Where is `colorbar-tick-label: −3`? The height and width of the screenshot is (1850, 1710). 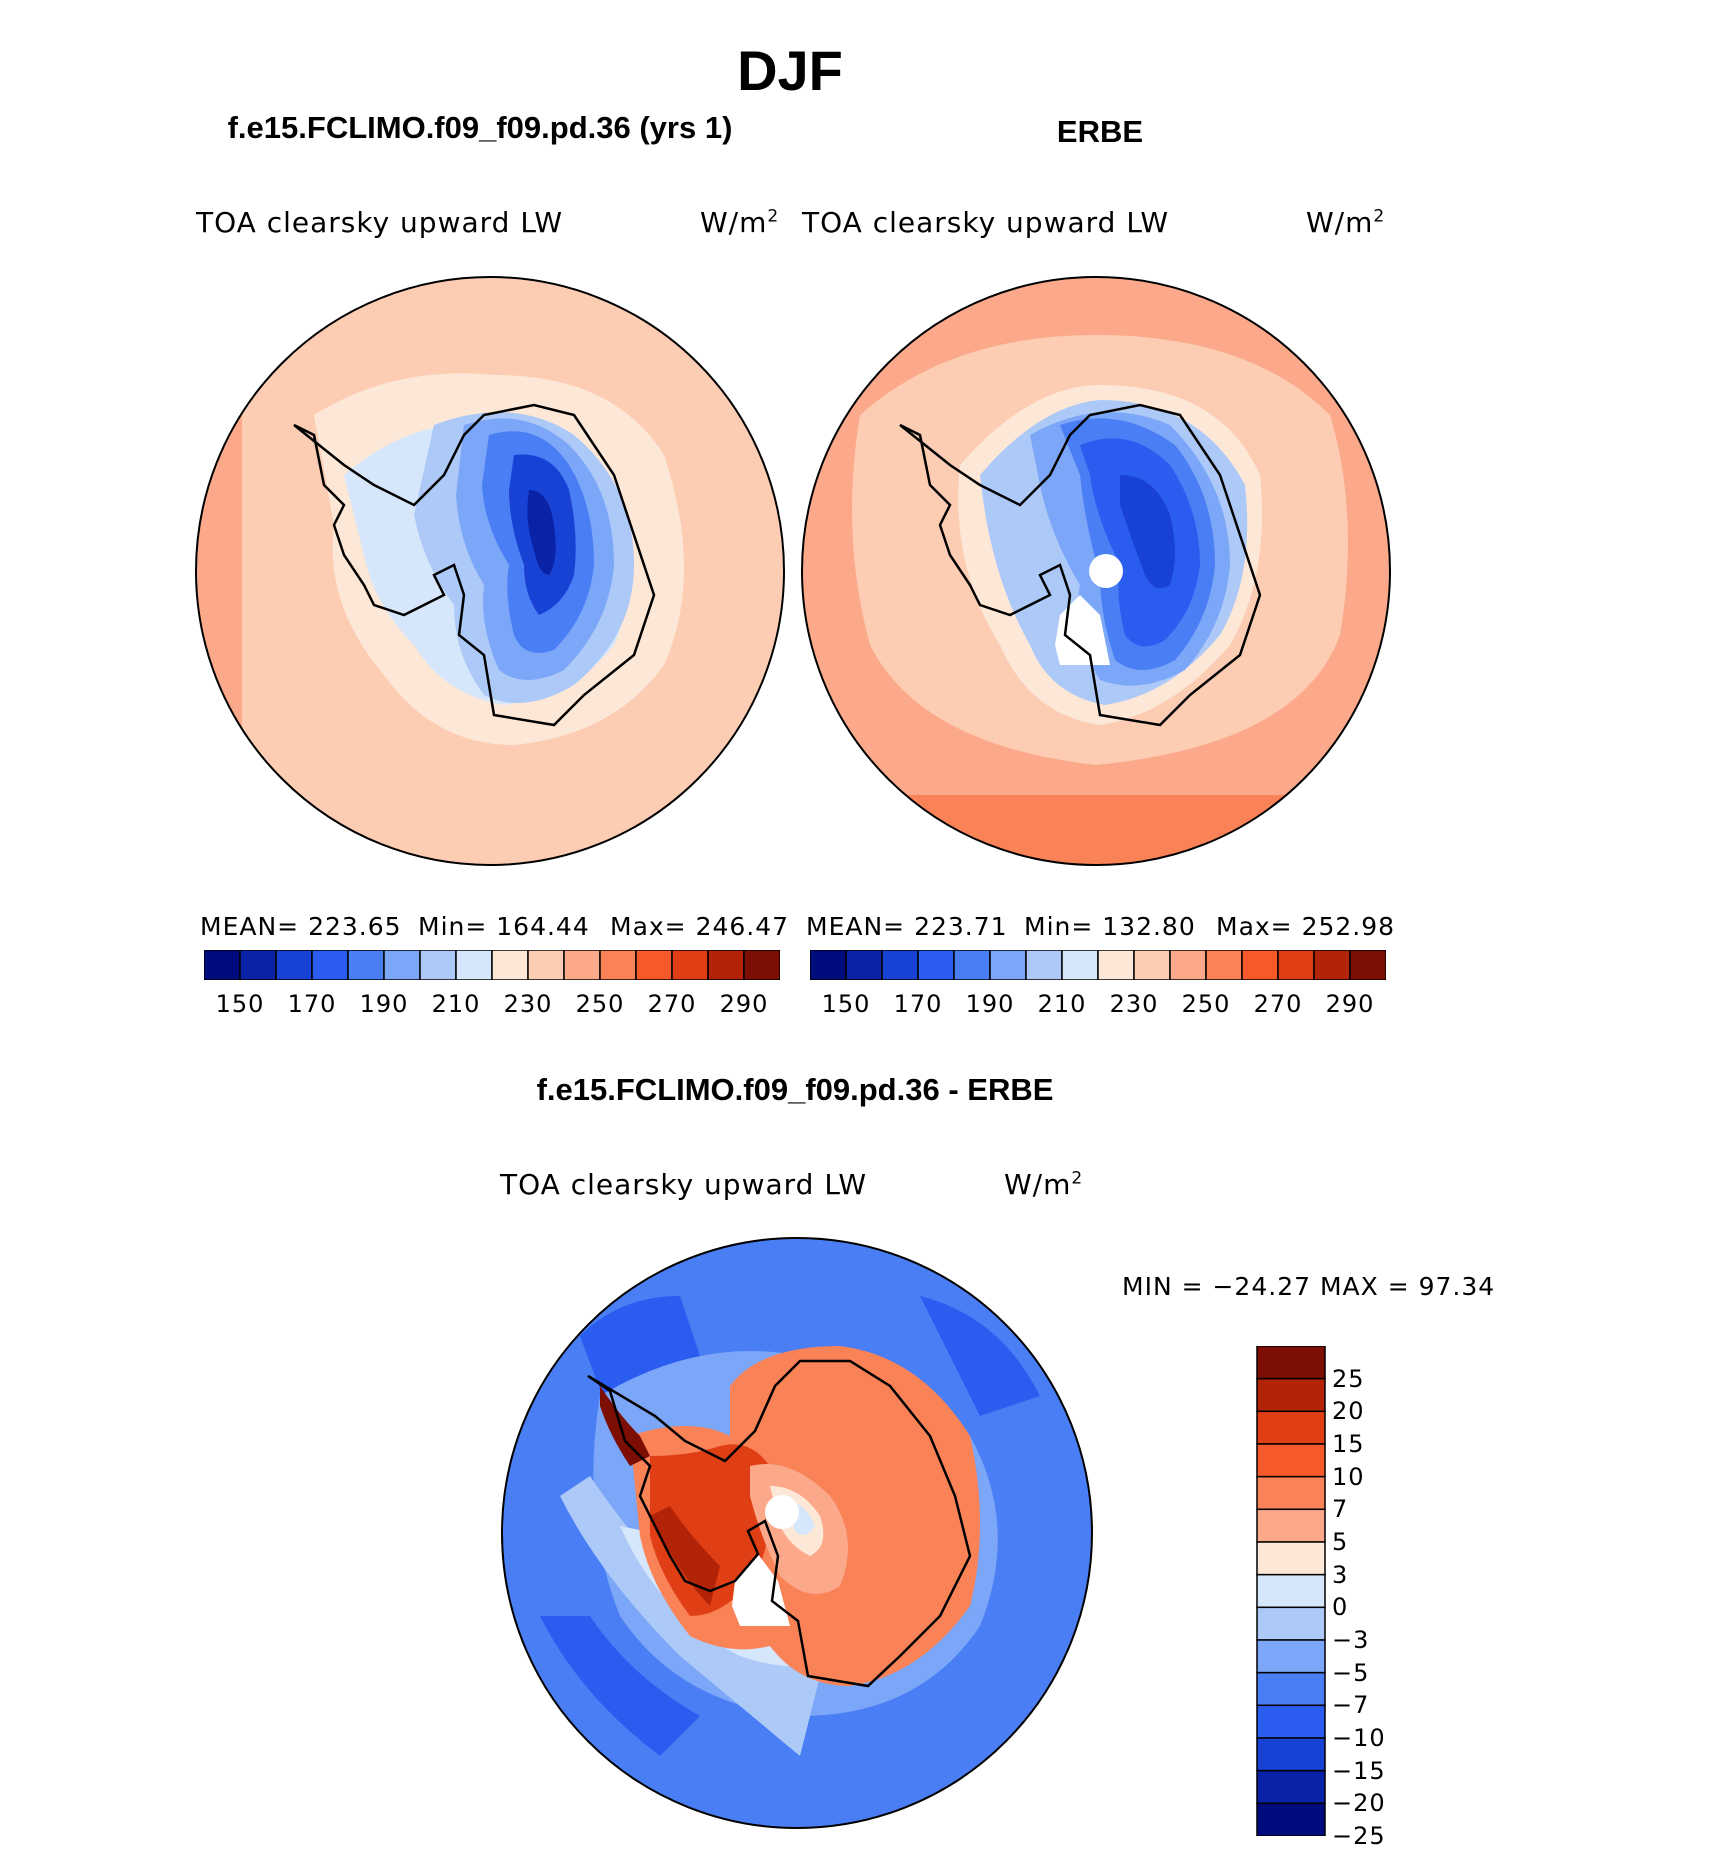 colorbar-tick-label: −3 is located at coordinates (1351, 1640).